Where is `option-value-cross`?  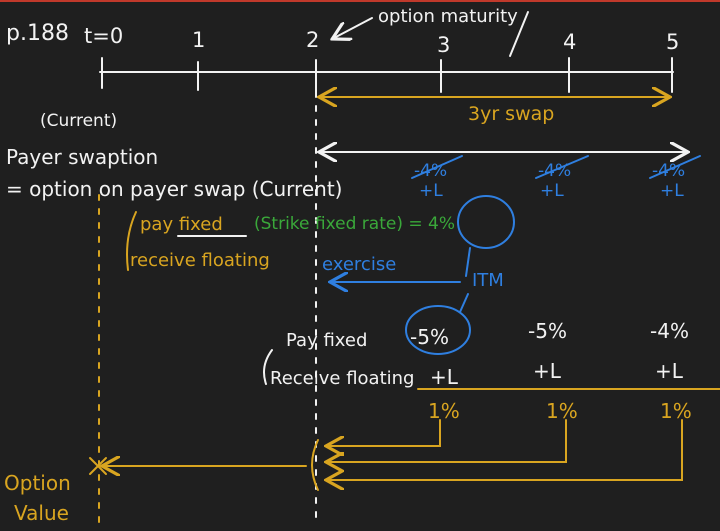
option-value-cross is located at coordinates (98, 466).